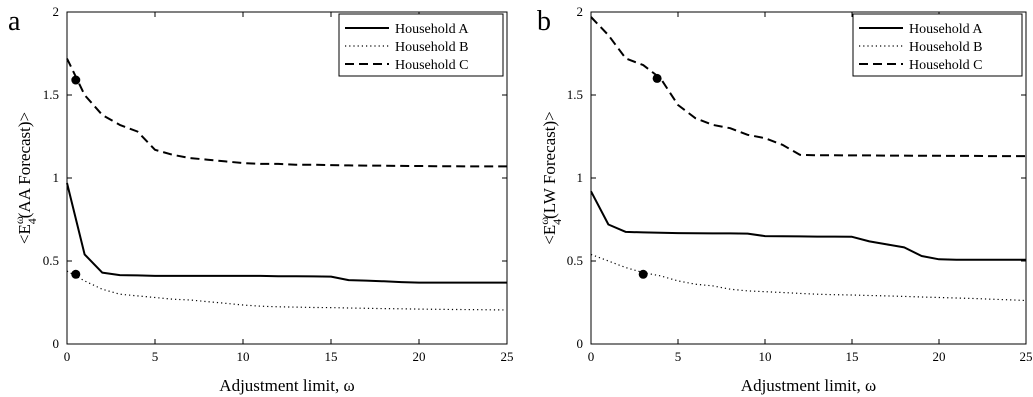  I want to click on series-line-household-b, so click(808, 277).